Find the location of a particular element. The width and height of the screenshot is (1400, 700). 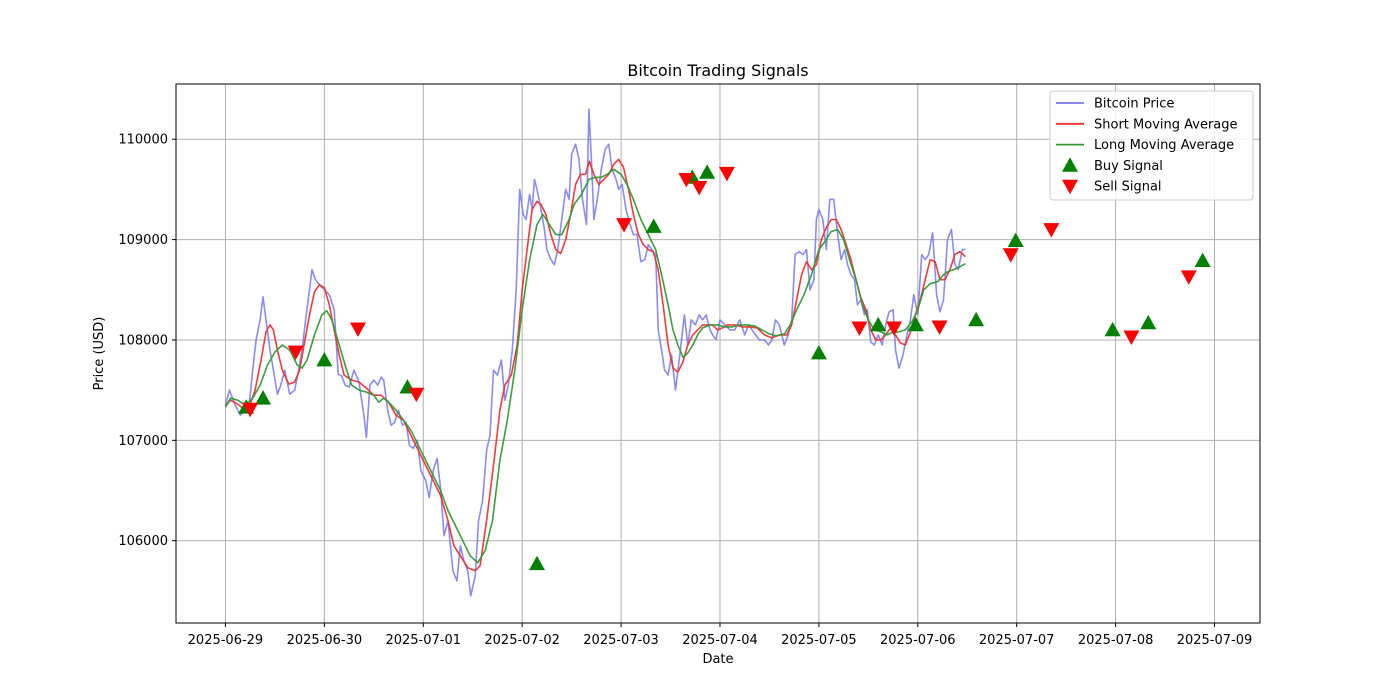

y-tick-label: 108000 is located at coordinates (143, 340).